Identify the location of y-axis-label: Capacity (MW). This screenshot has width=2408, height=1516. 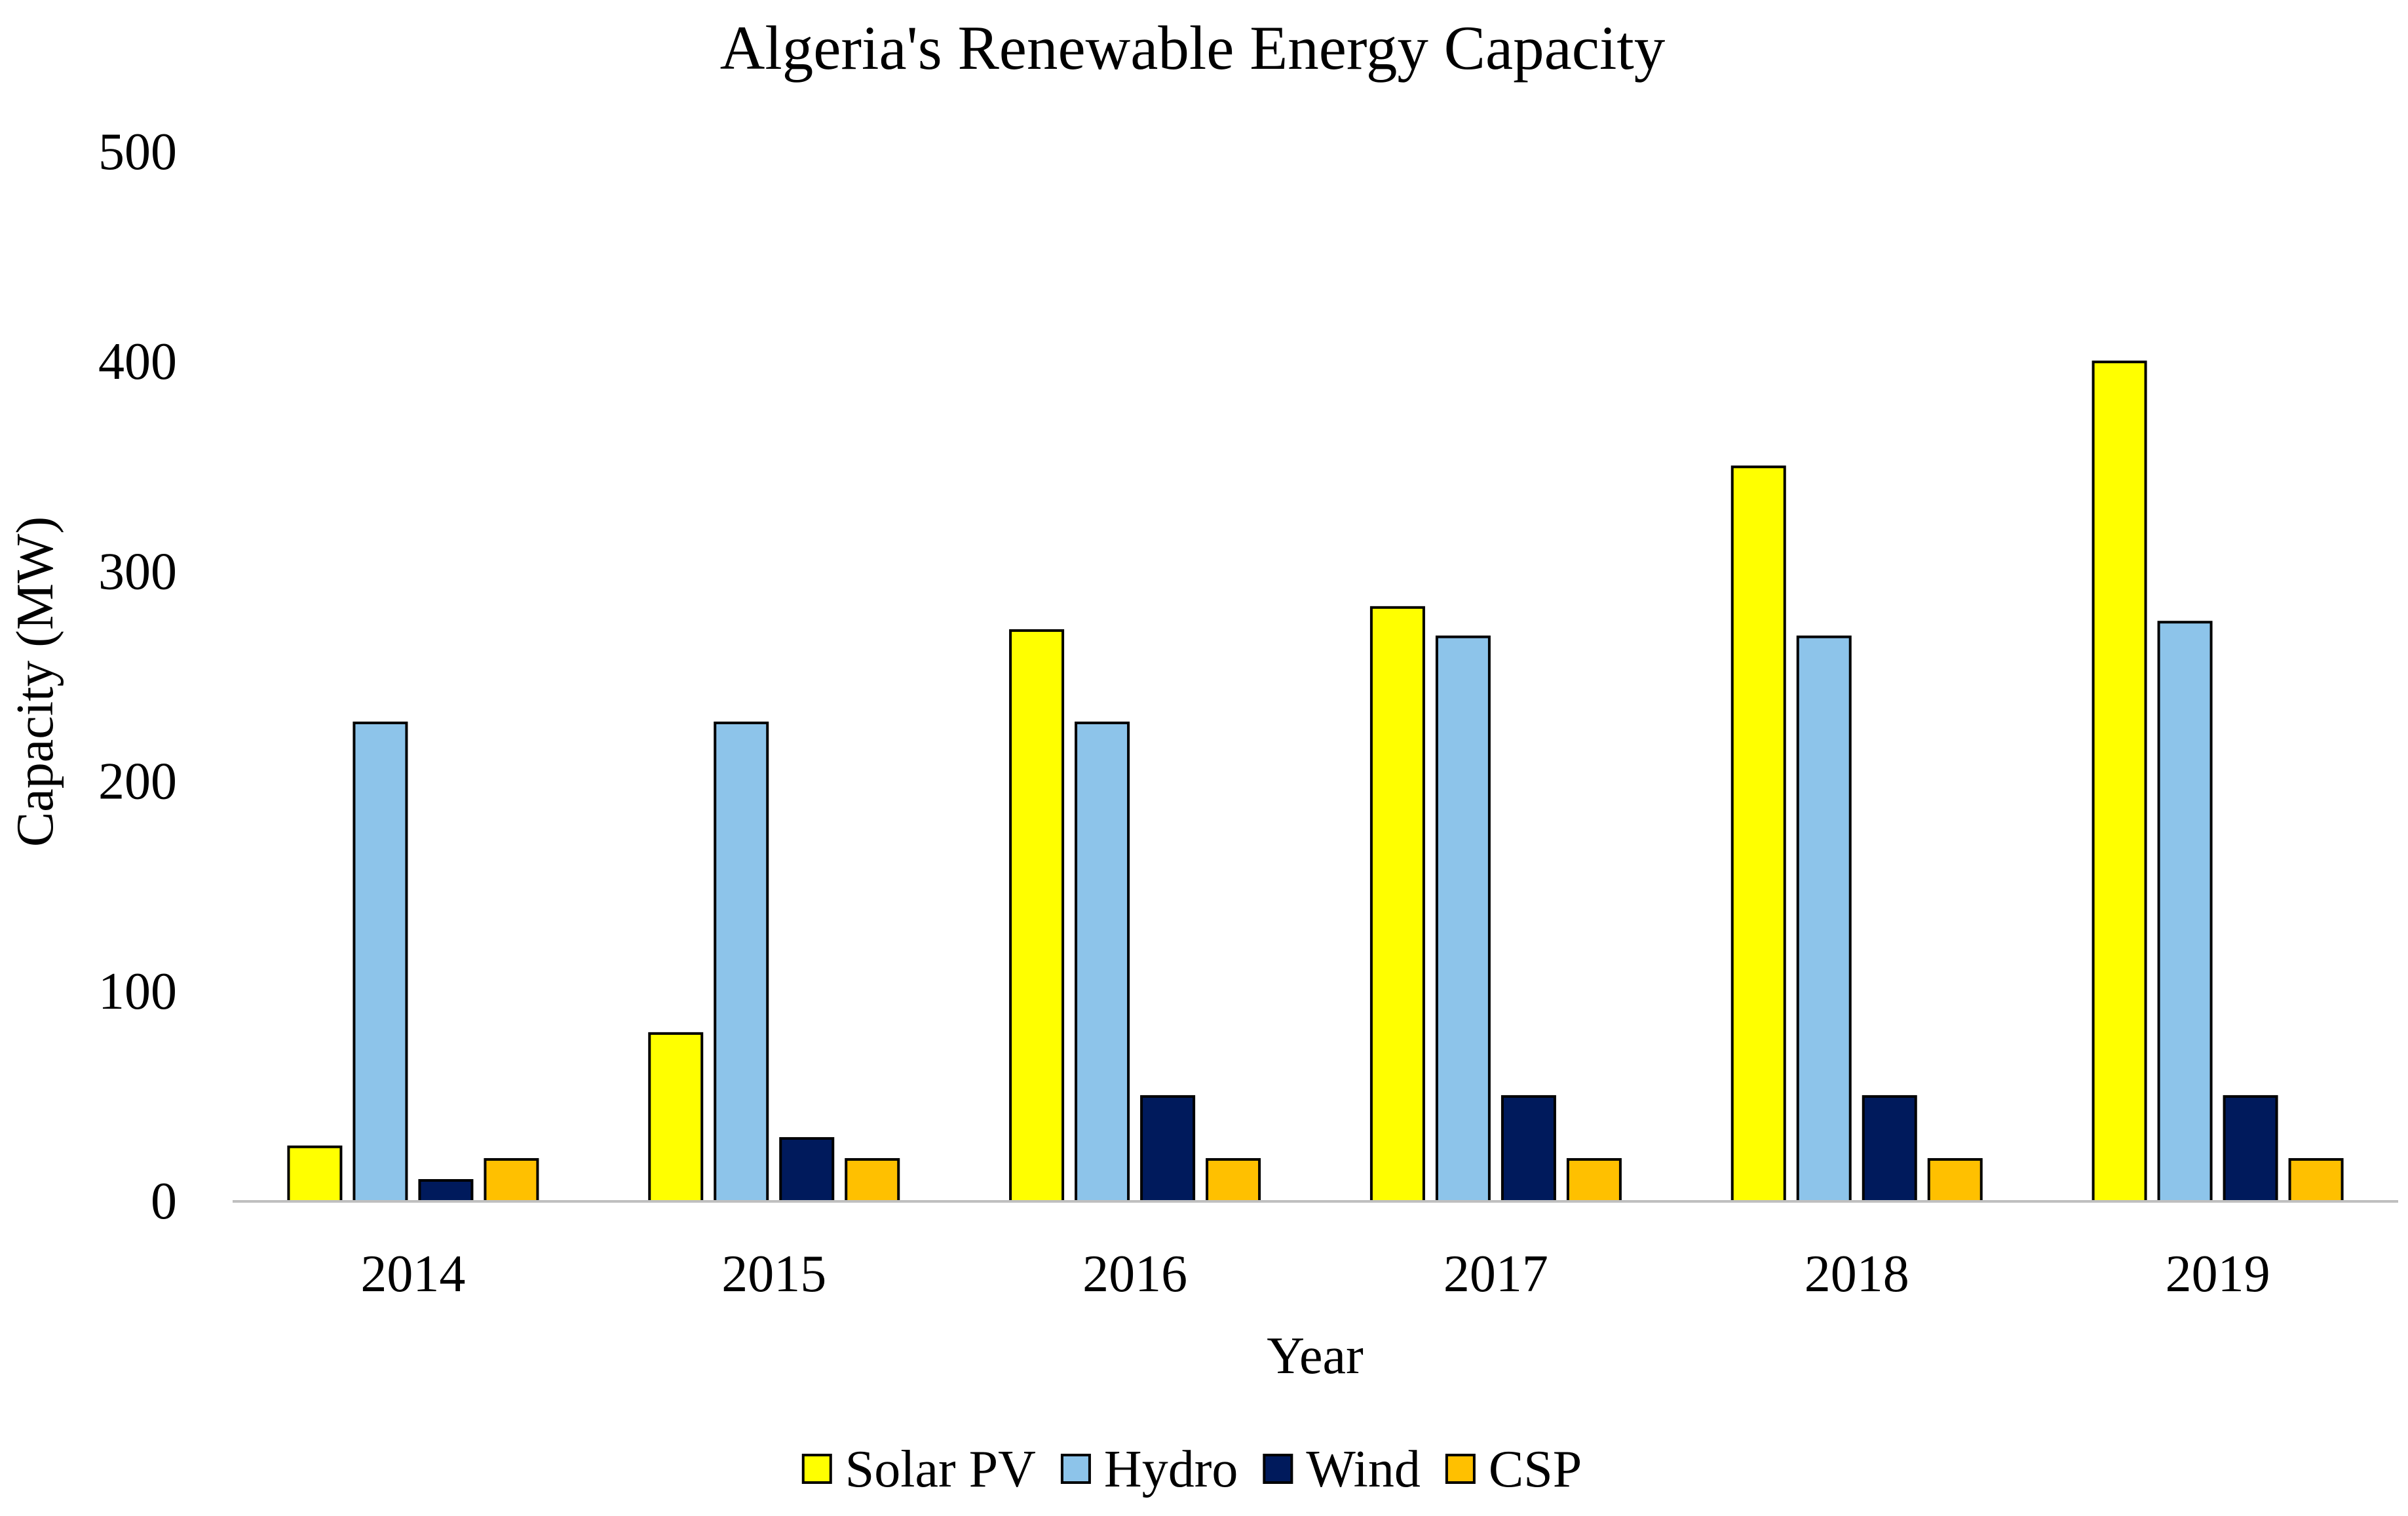
(36, 681).